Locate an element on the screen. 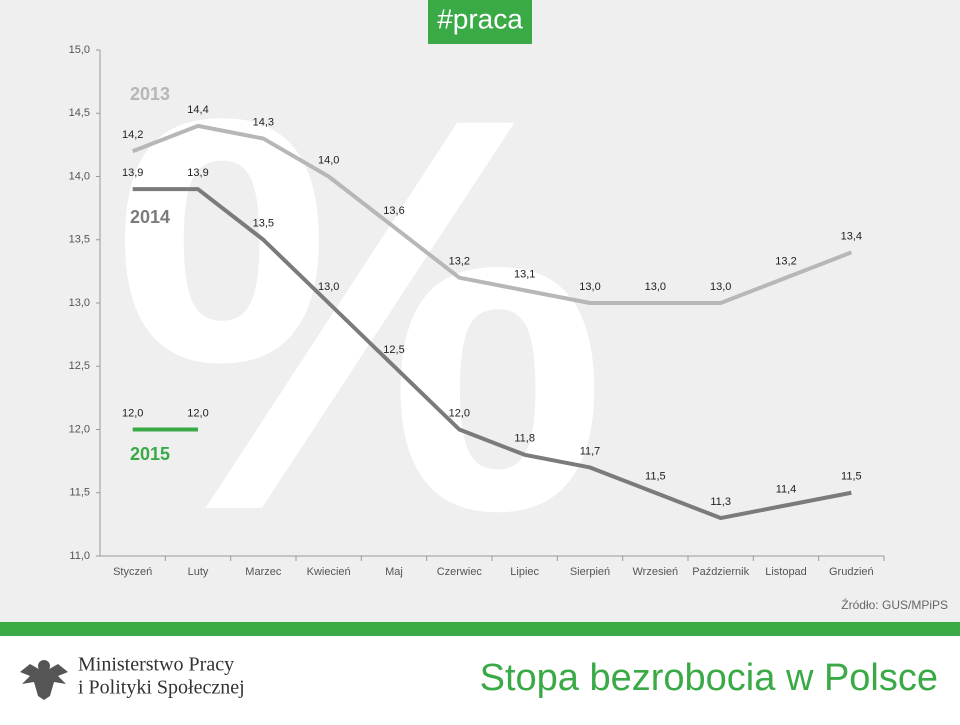 The height and width of the screenshot is (725, 960). y-tick-label: 11,0 is located at coordinates (79, 556).